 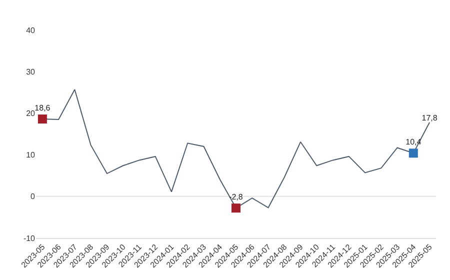 What do you see at coordinates (430, 117) in the screenshot?
I see `data-label: 17,8` at bounding box center [430, 117].